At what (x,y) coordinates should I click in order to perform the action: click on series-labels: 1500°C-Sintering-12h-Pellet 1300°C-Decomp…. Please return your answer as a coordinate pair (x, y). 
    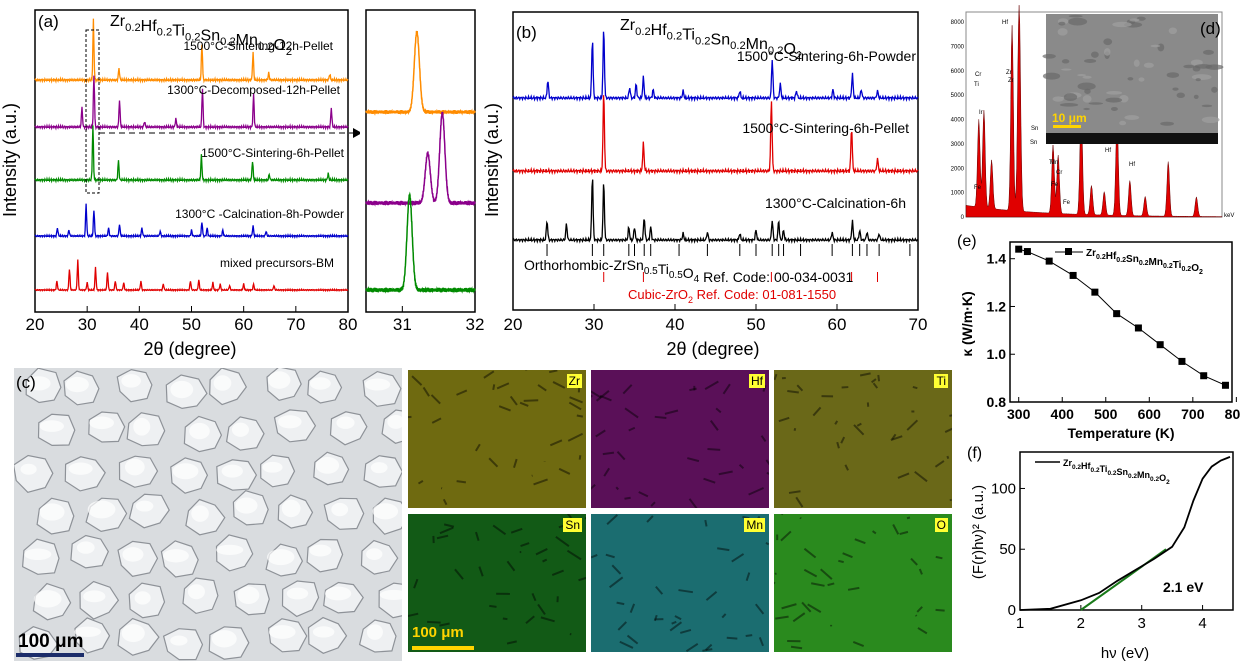
    Looking at the image, I should click on (256, 154).